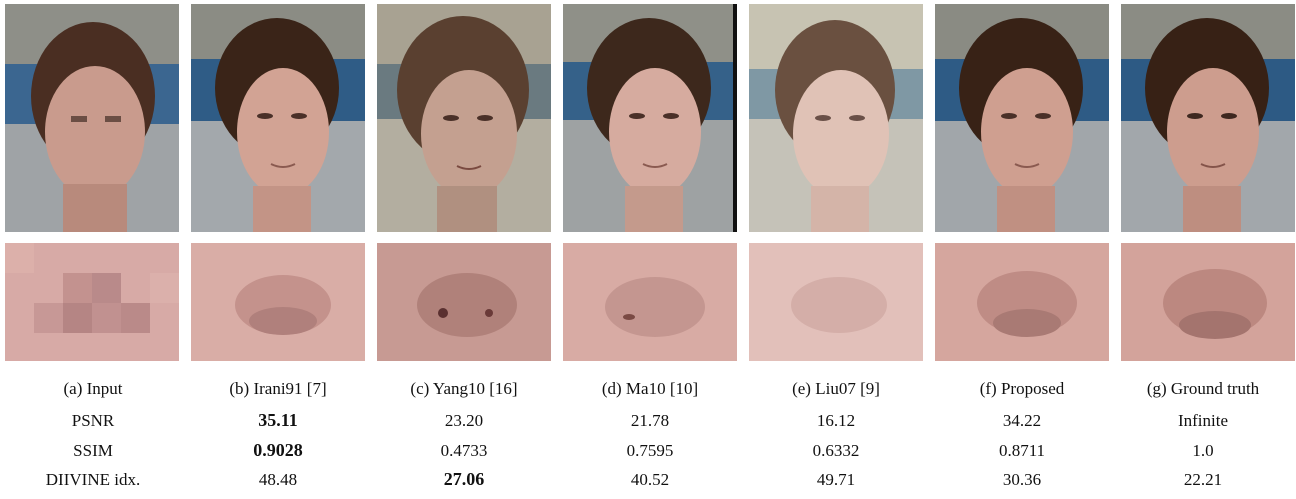 This screenshot has height=499, width=1296. What do you see at coordinates (650, 420) in the screenshot?
I see `psnr-ma10: 21.78` at bounding box center [650, 420].